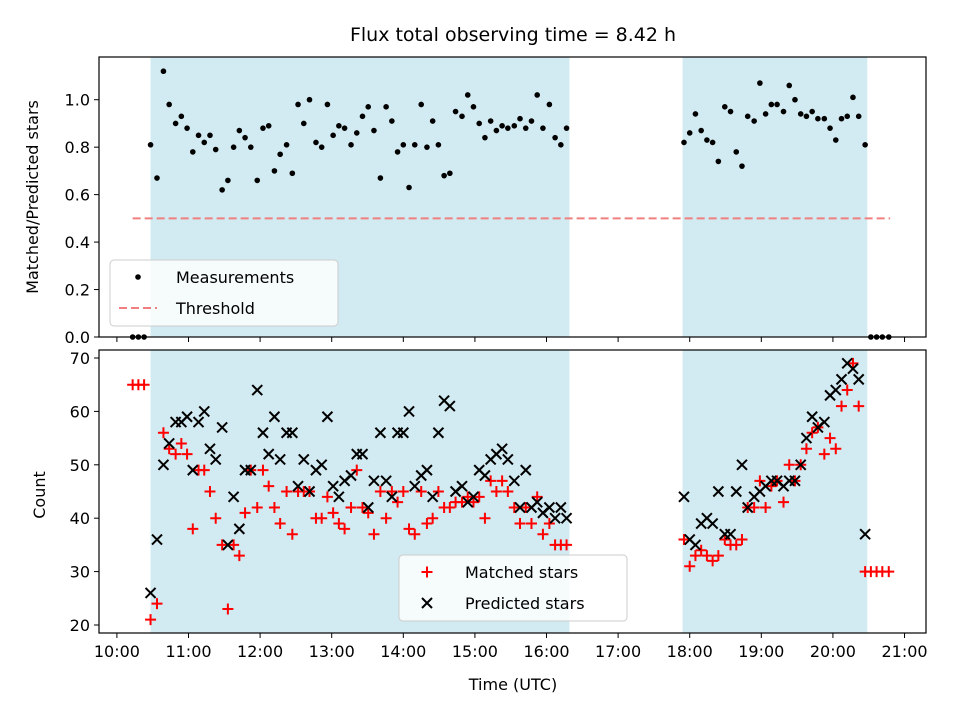 The width and height of the screenshot is (960, 720). Describe the element at coordinates (475, 651) in the screenshot. I see `x-tick-label: 15:00` at that location.